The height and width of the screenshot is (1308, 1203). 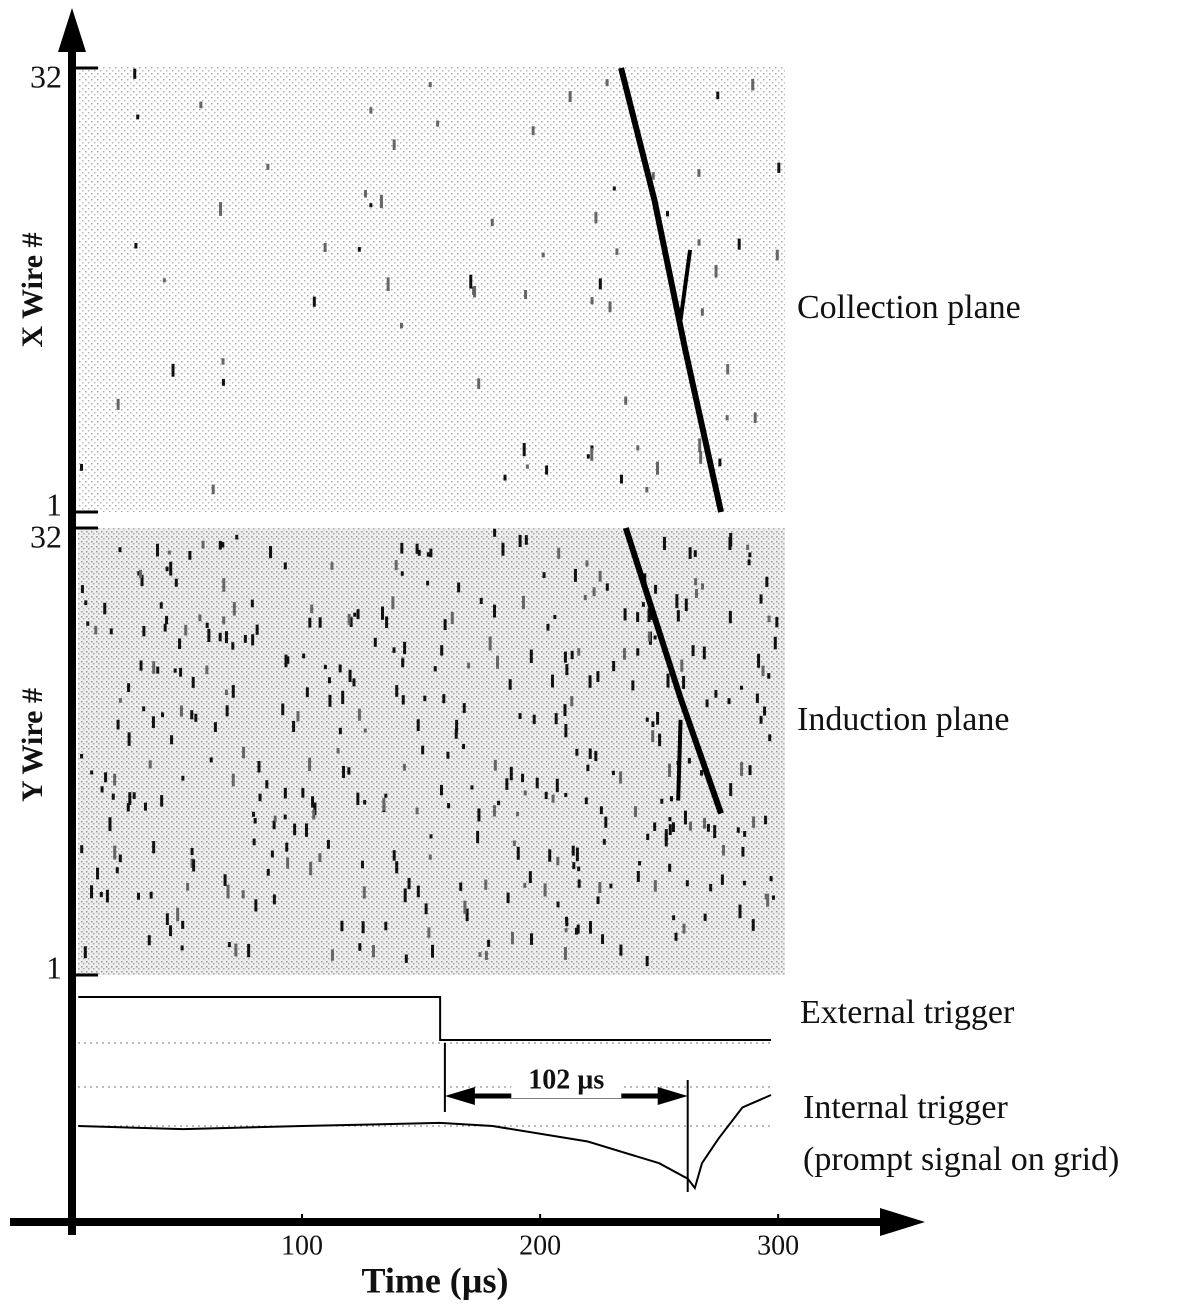 I want to click on trace-sublabel: (prompt signal on grid), so click(x=961, y=1159).